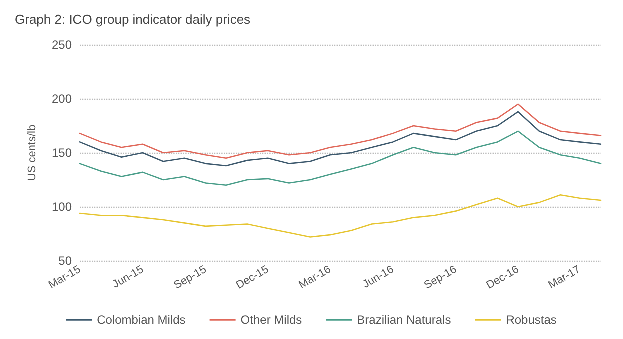  What do you see at coordinates (65, 261) in the screenshot?
I see `y-tick-label: 50` at bounding box center [65, 261].